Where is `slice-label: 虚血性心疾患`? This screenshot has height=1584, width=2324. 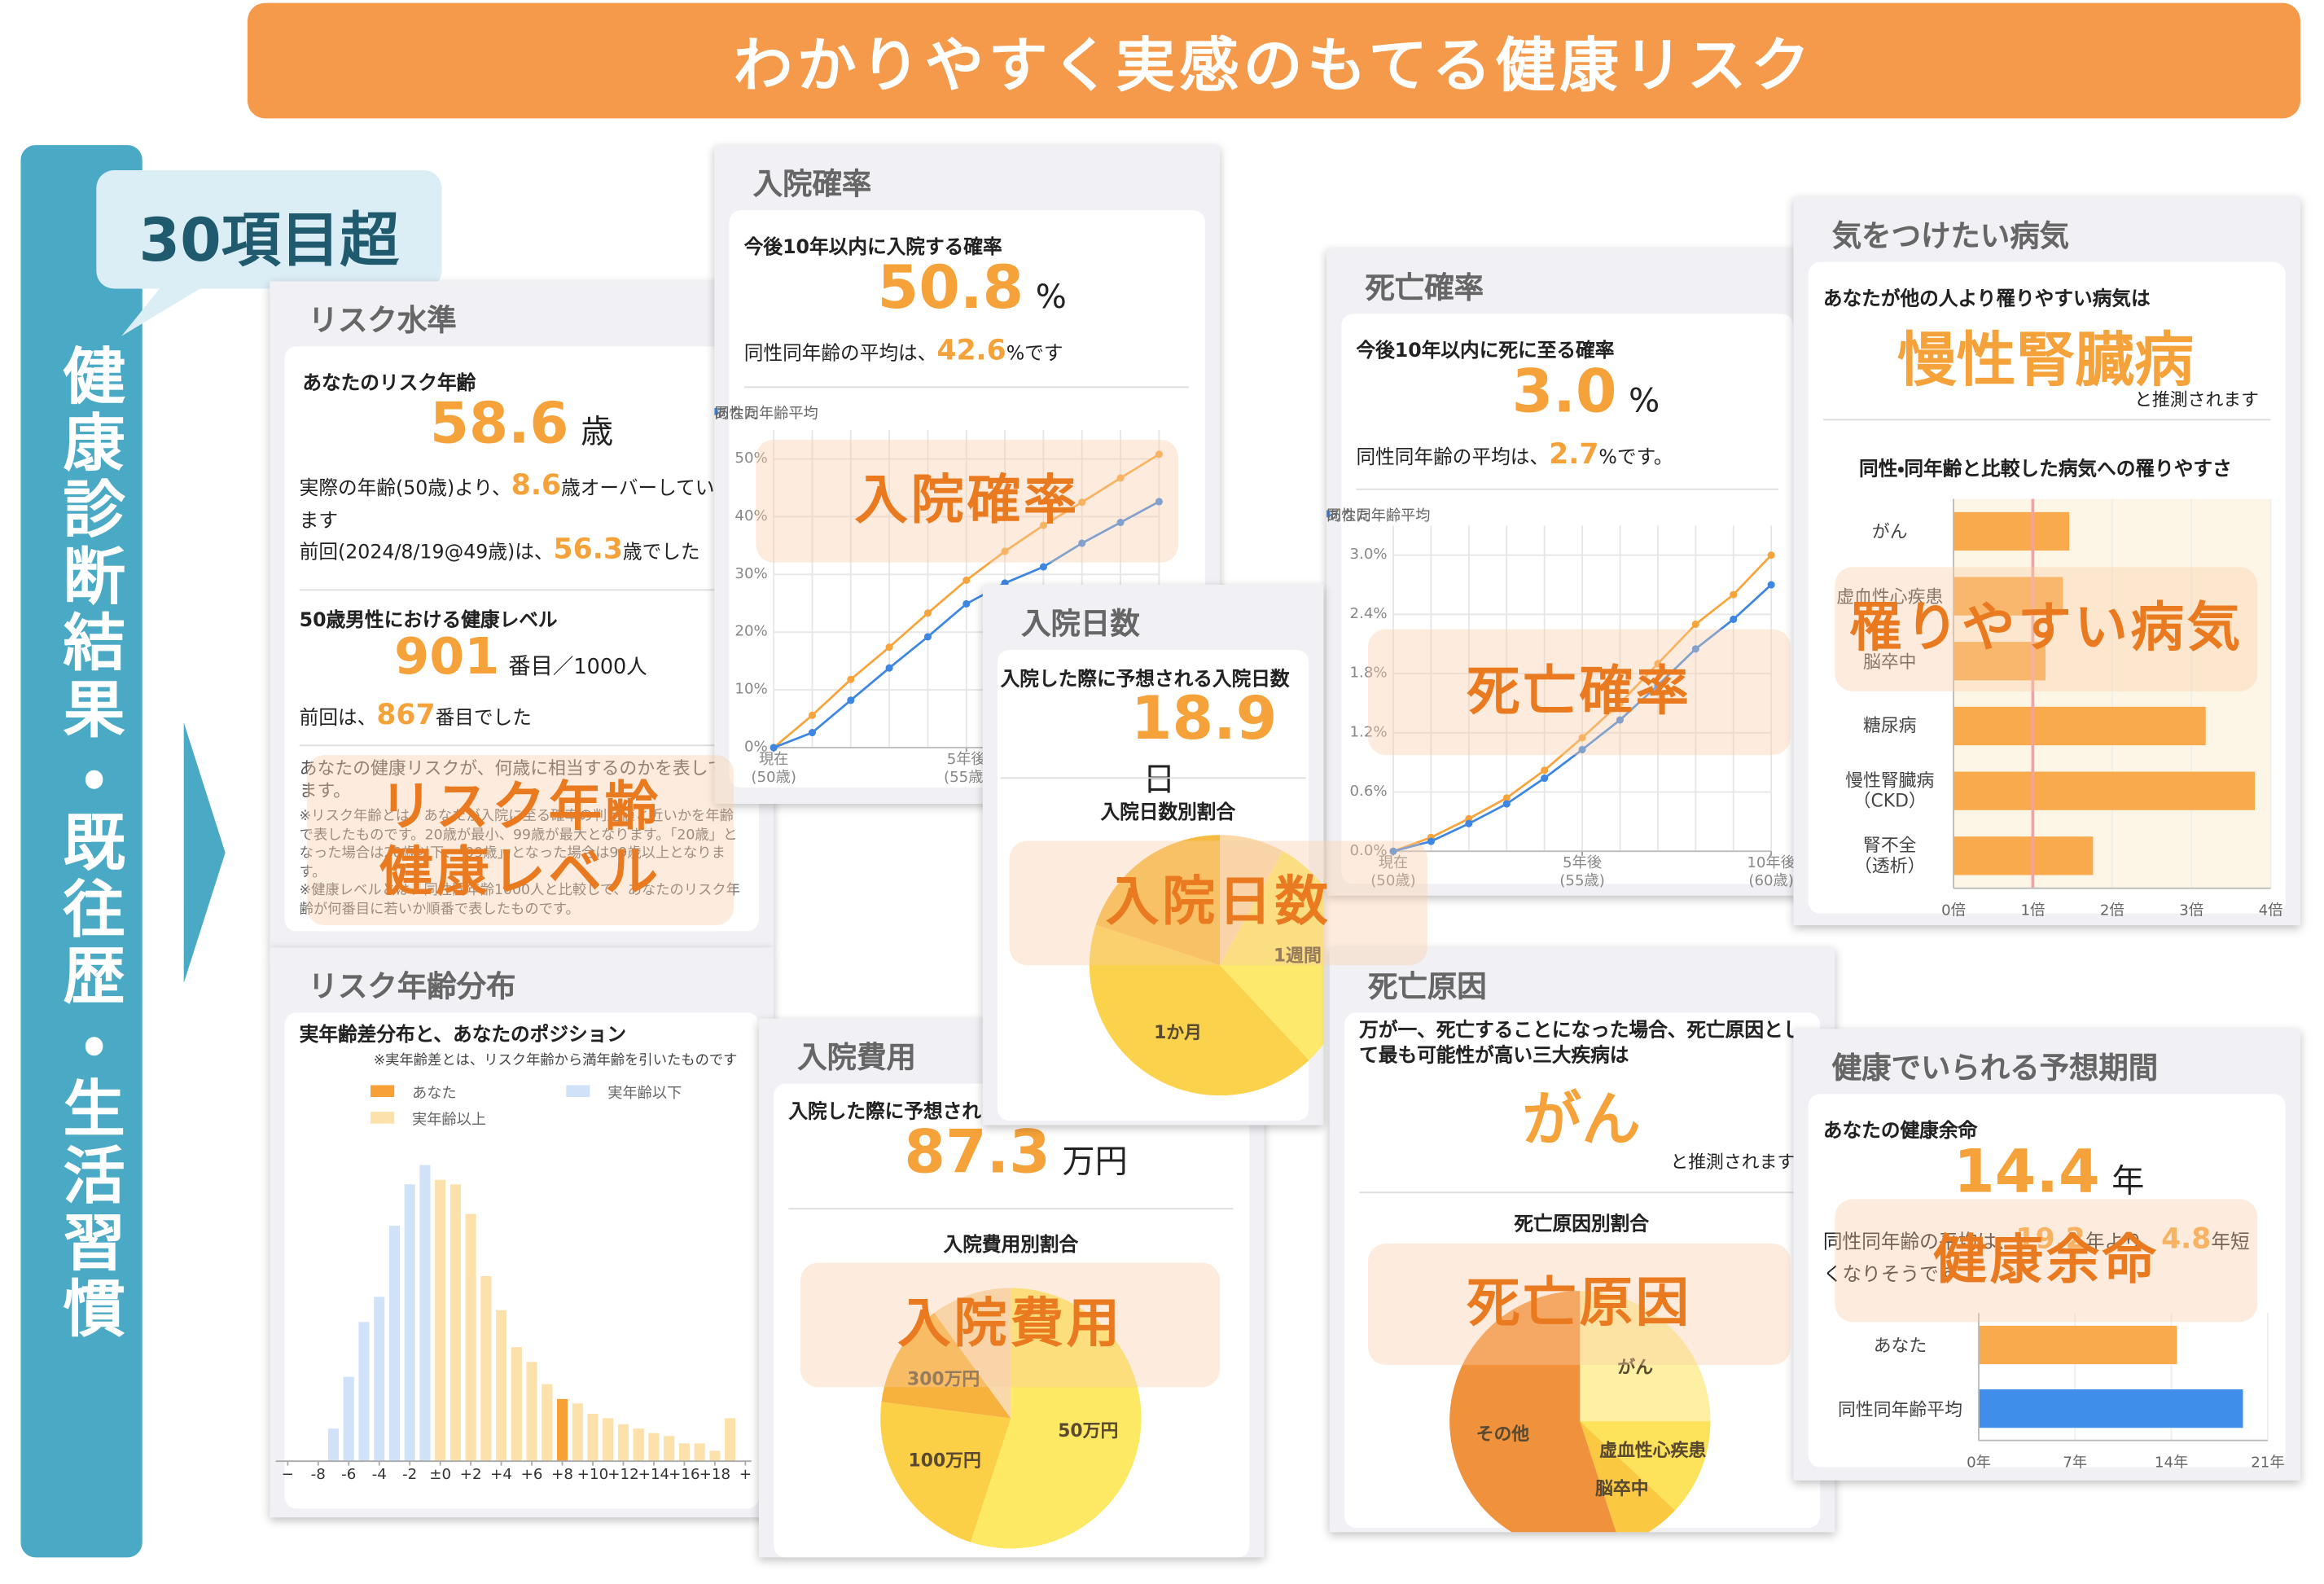 slice-label: 虚血性心疾患 is located at coordinates (1653, 1451).